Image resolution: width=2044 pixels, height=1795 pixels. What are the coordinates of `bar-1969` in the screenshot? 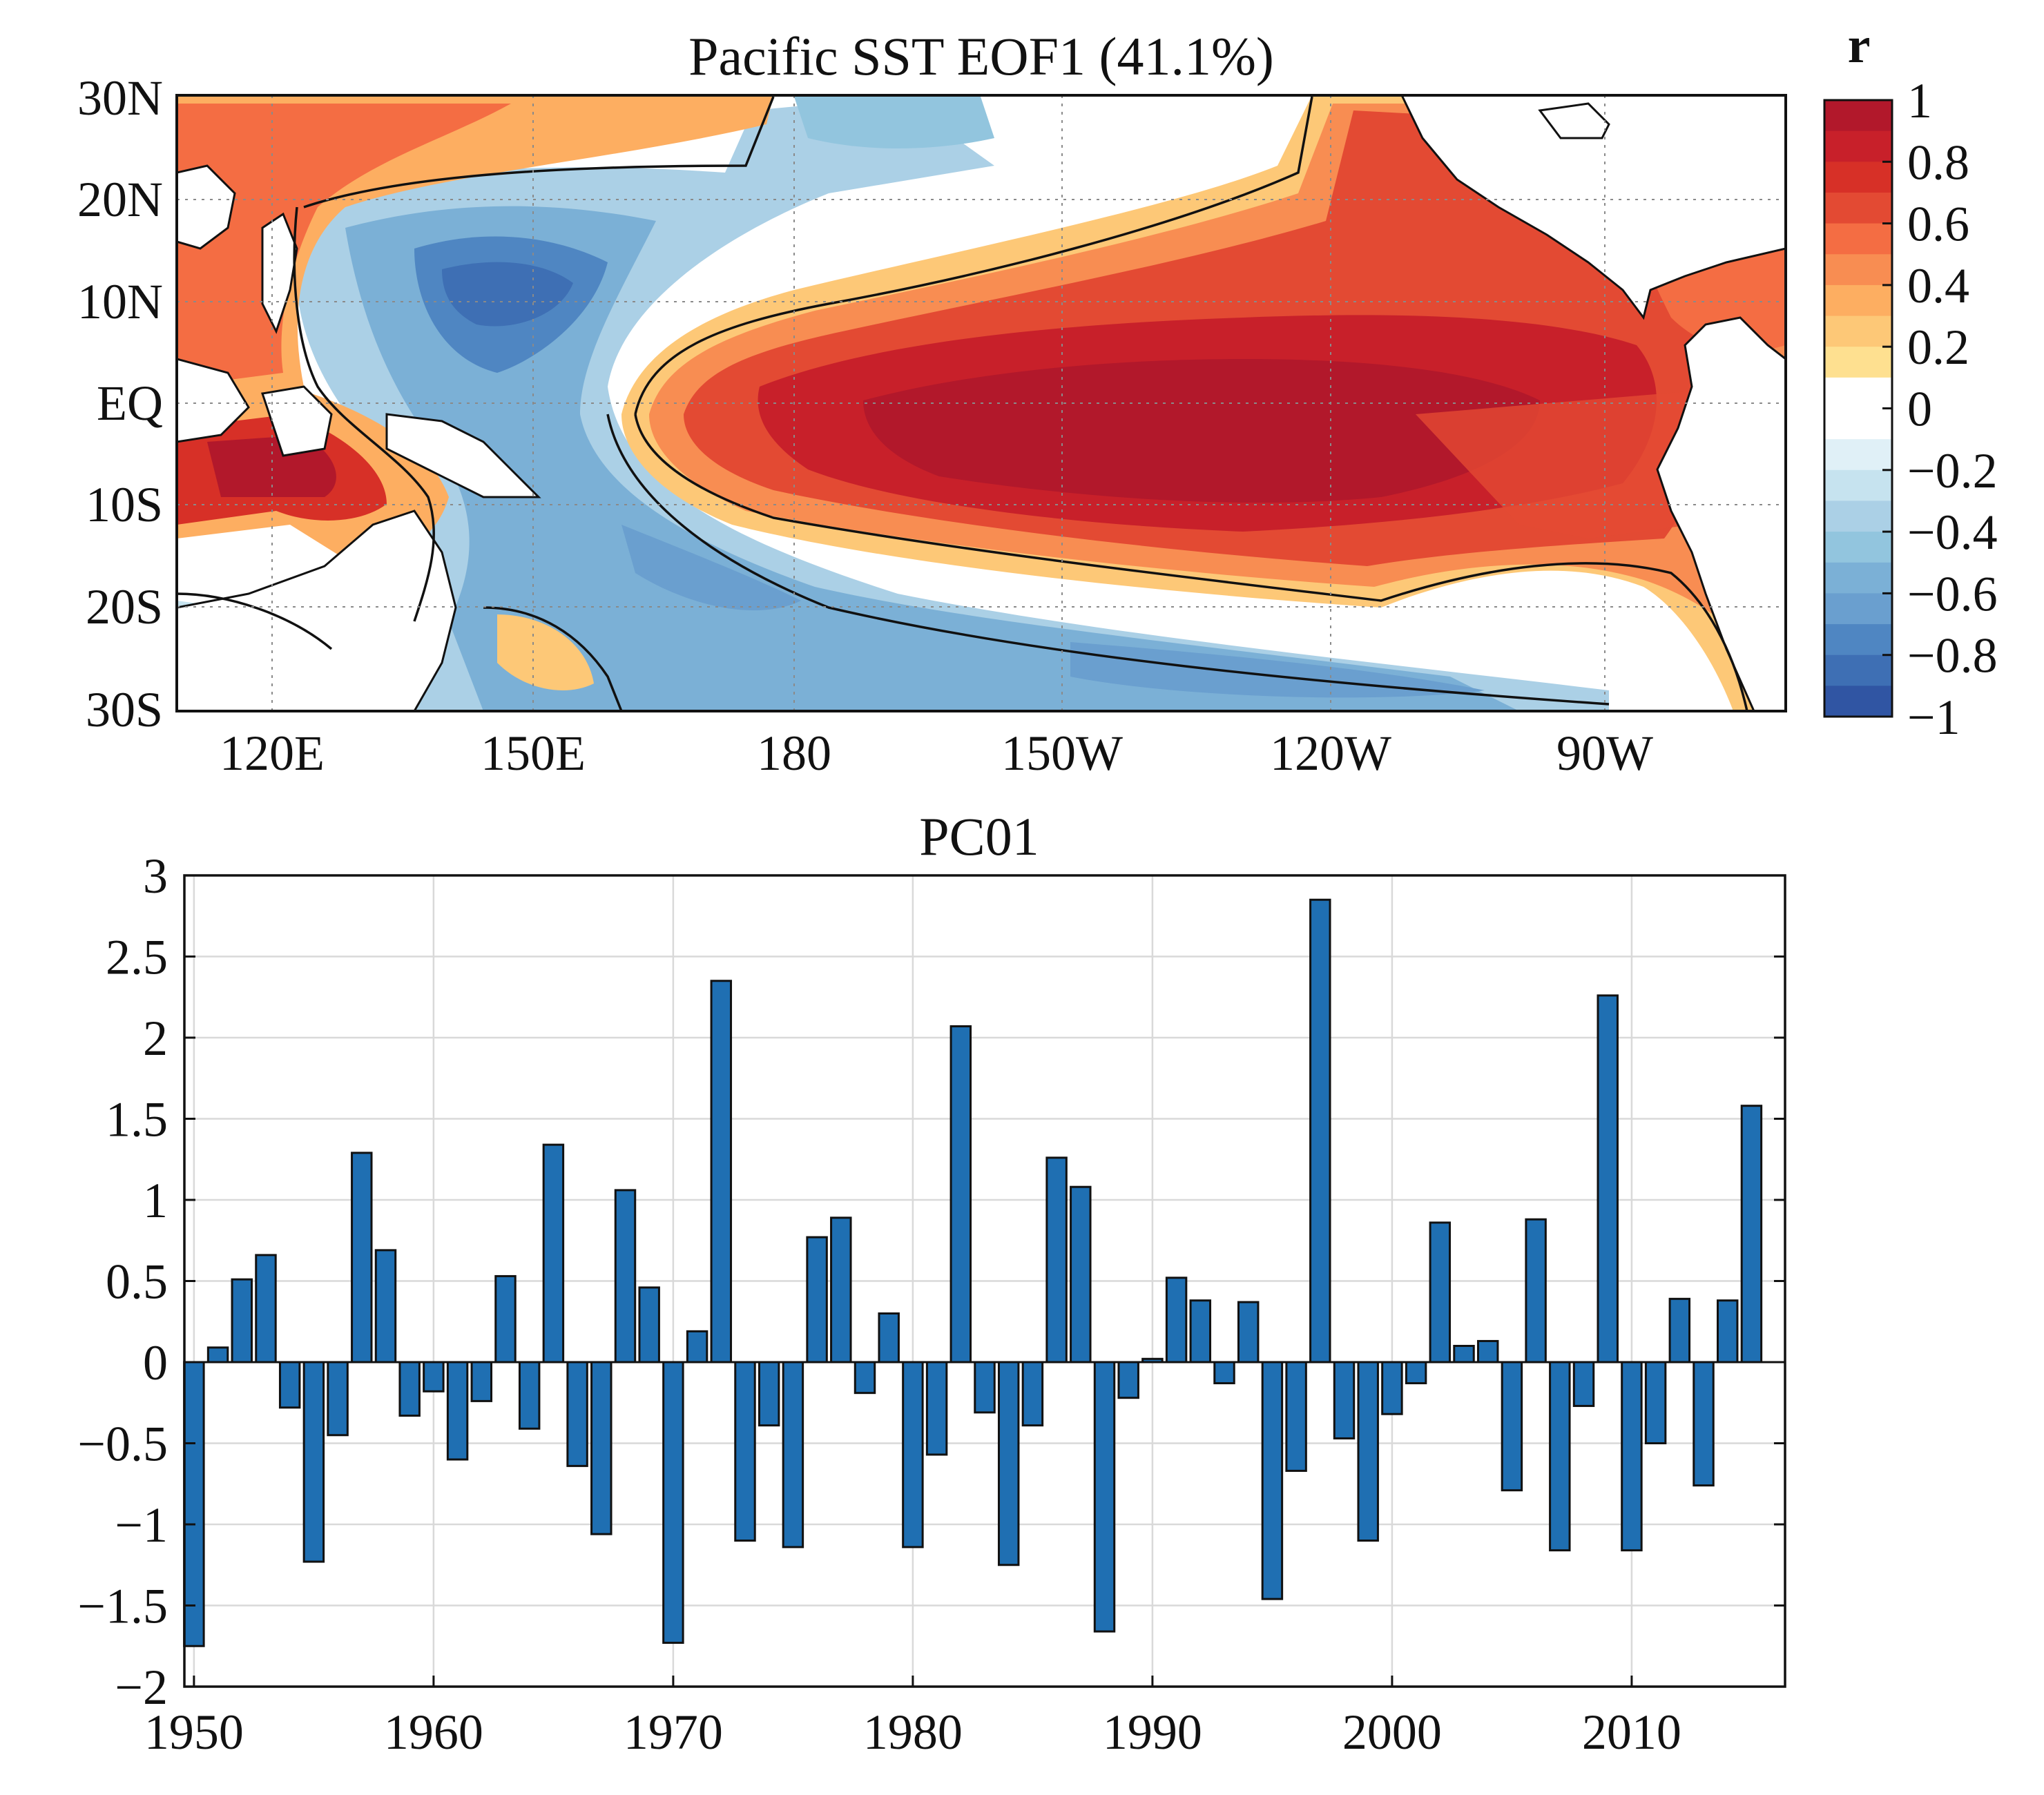 It's located at (649, 1325).